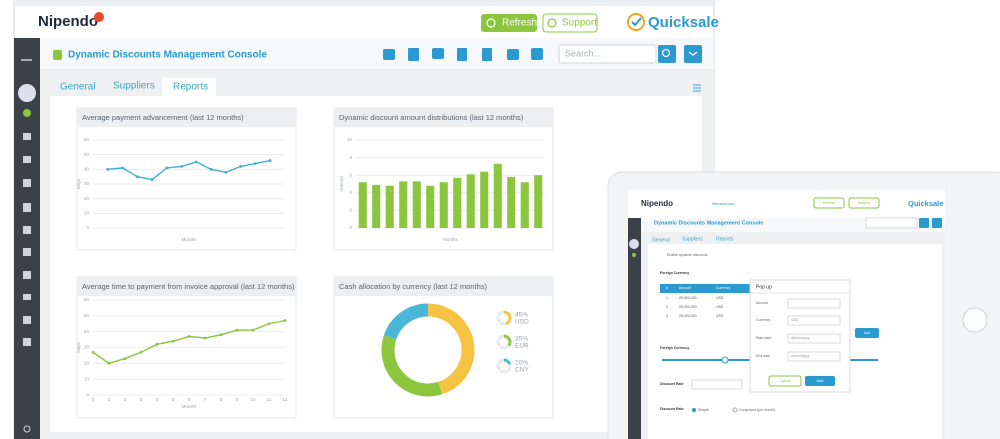  I want to click on x-tick-label: 9, so click(237, 399).